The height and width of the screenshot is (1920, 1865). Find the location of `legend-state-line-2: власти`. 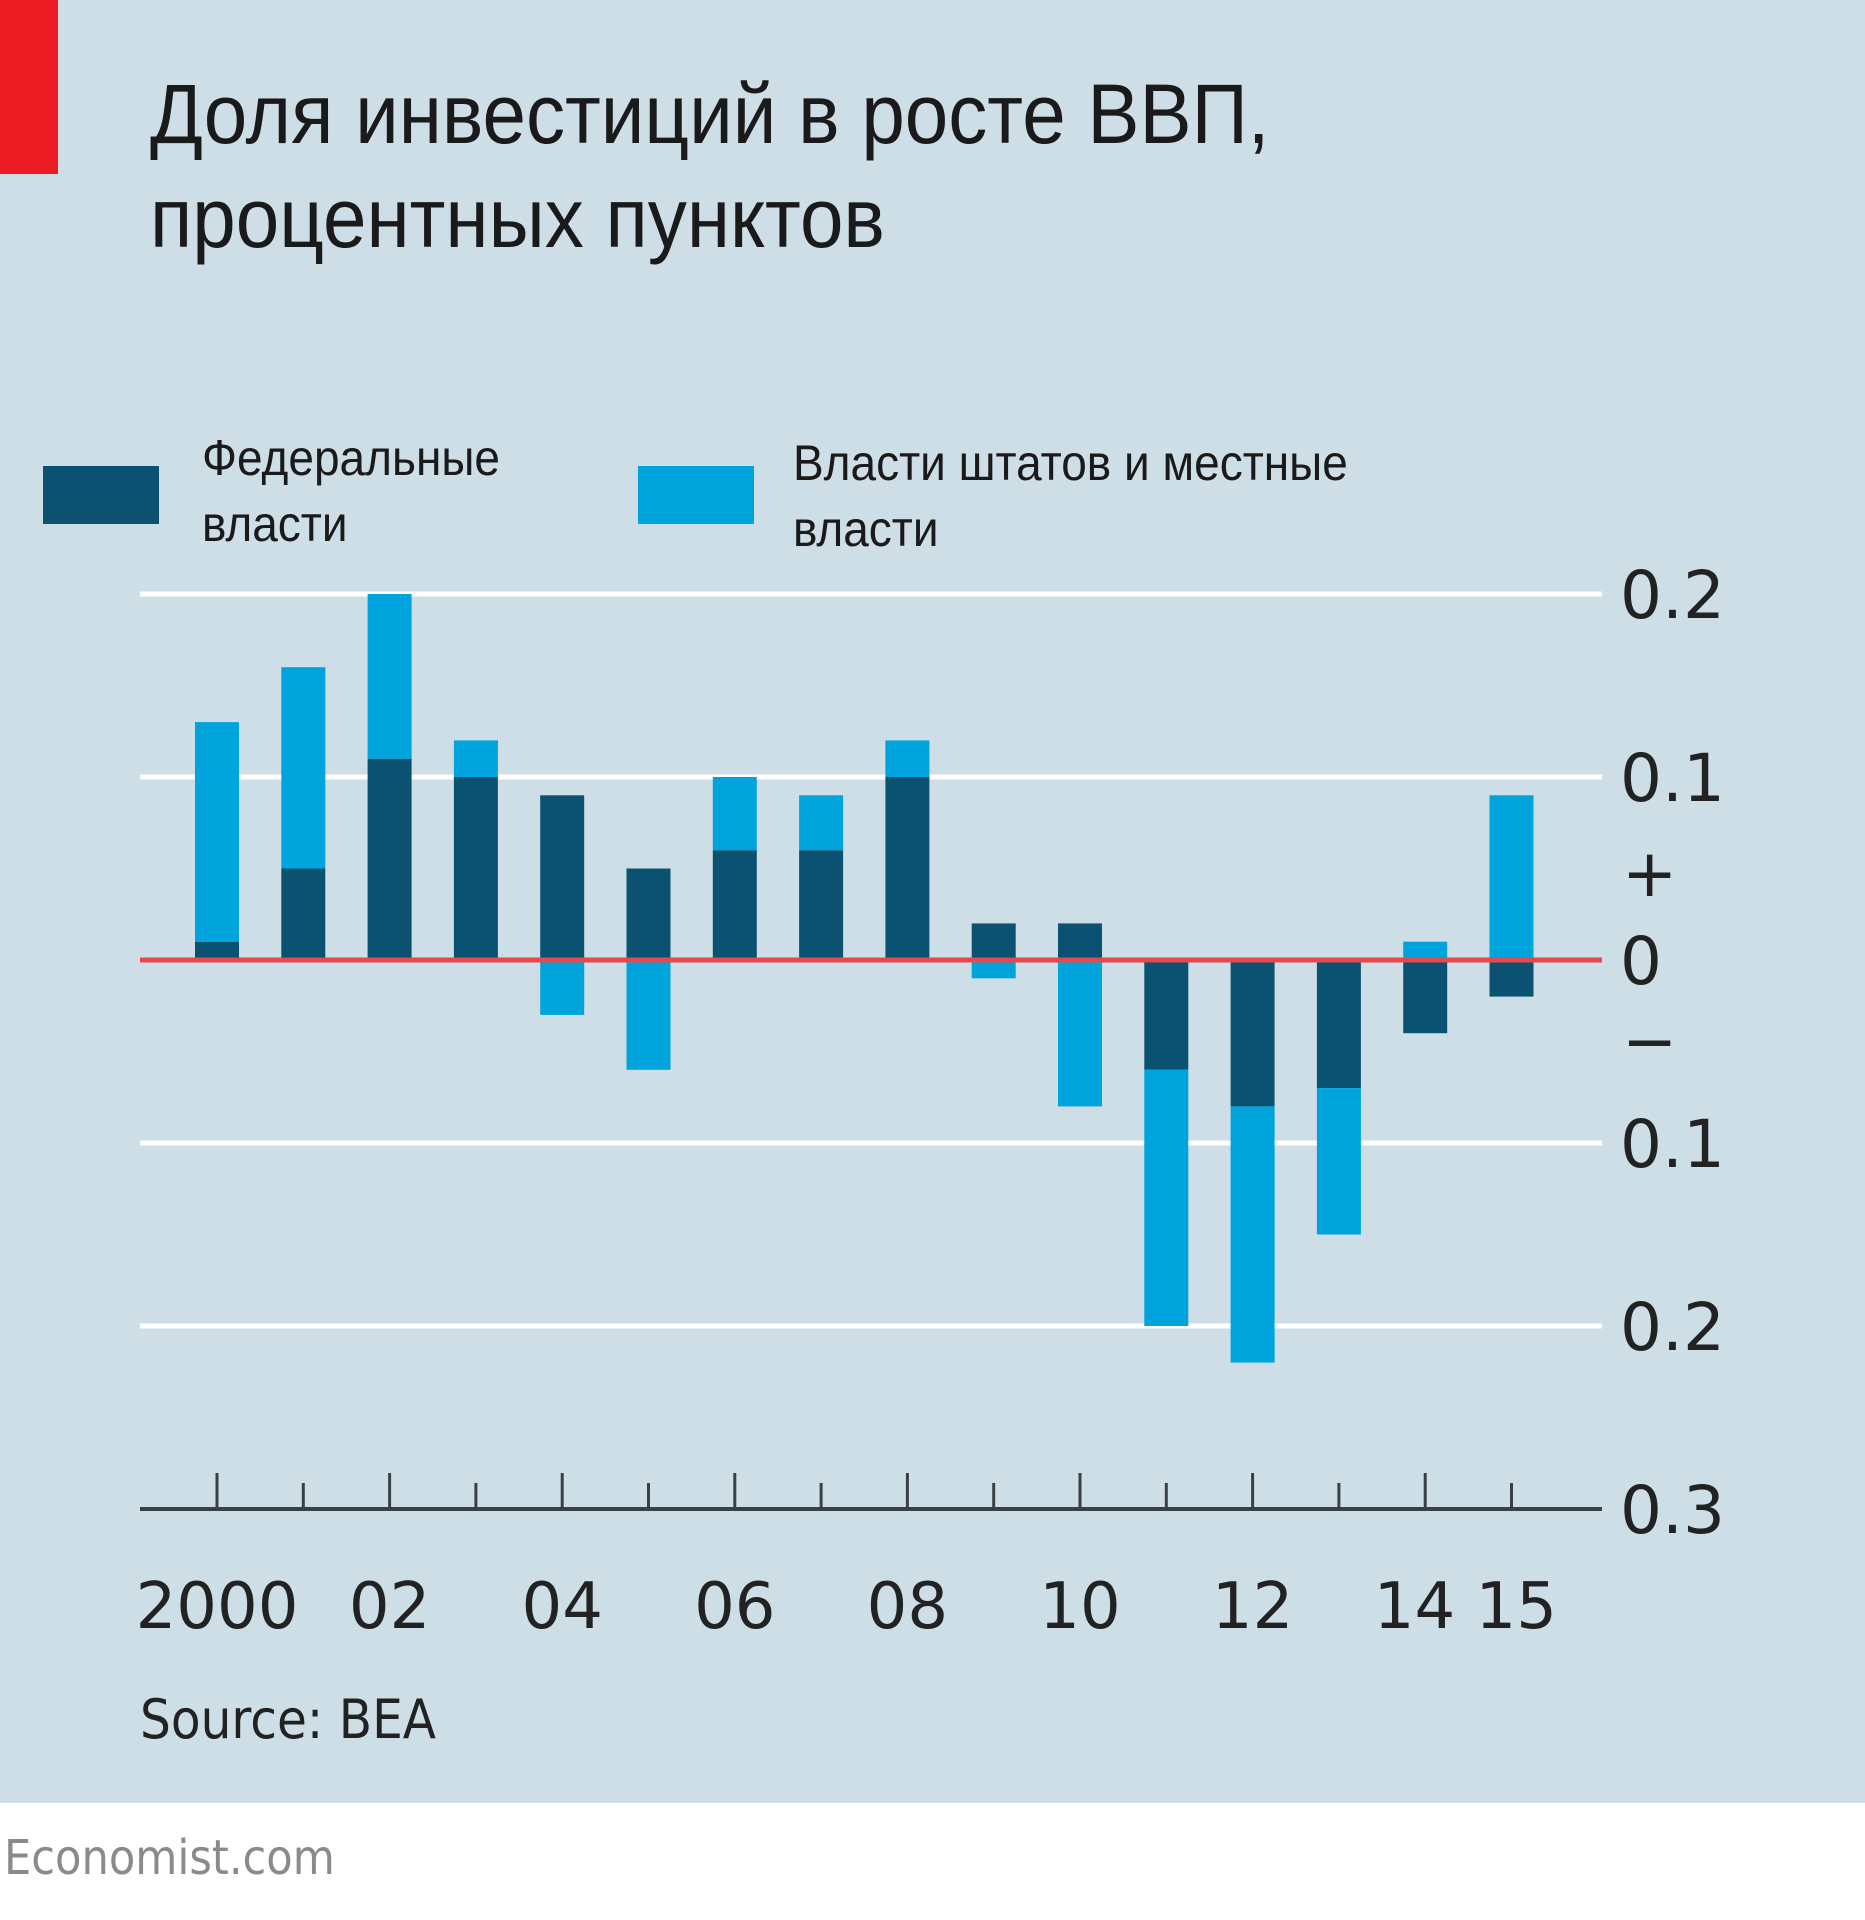

legend-state-line-2: власти is located at coordinates (866, 529).